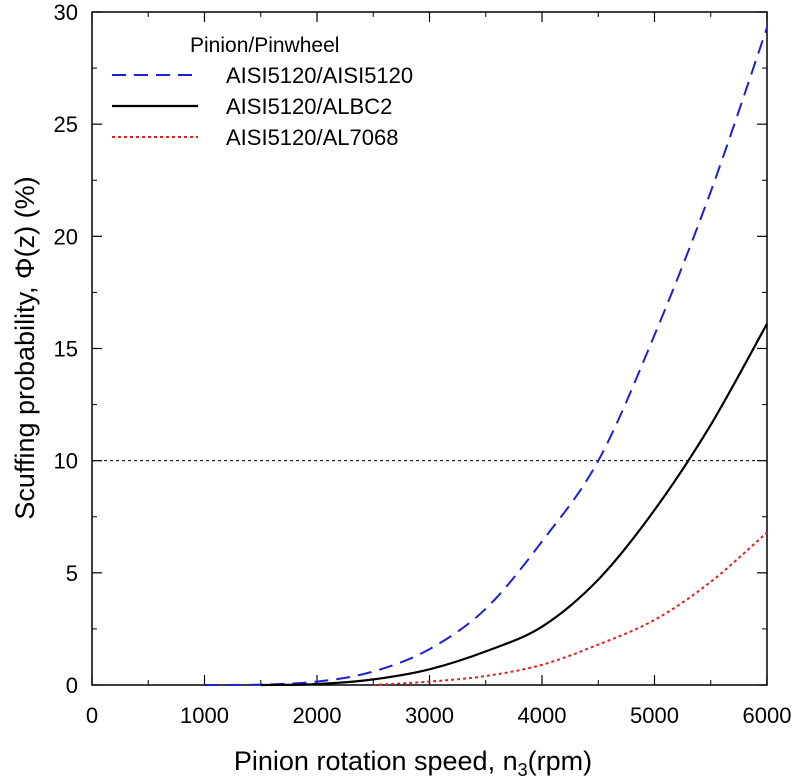  Describe the element at coordinates (92, 715) in the screenshot. I see `x-tick-label: 0` at that location.